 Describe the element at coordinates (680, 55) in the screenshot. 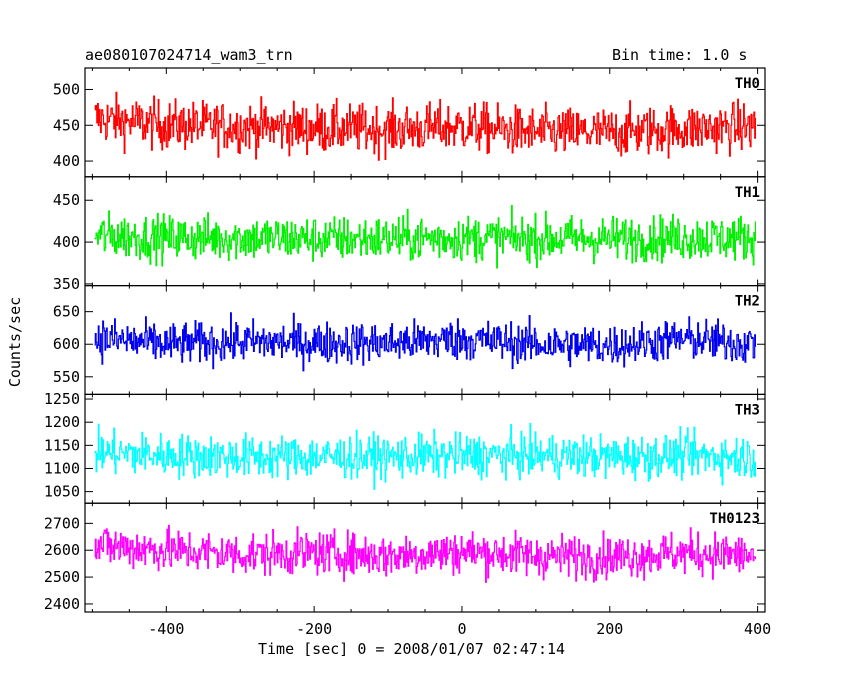

I see `bin-time-label: Bin time: 1.0 s` at that location.